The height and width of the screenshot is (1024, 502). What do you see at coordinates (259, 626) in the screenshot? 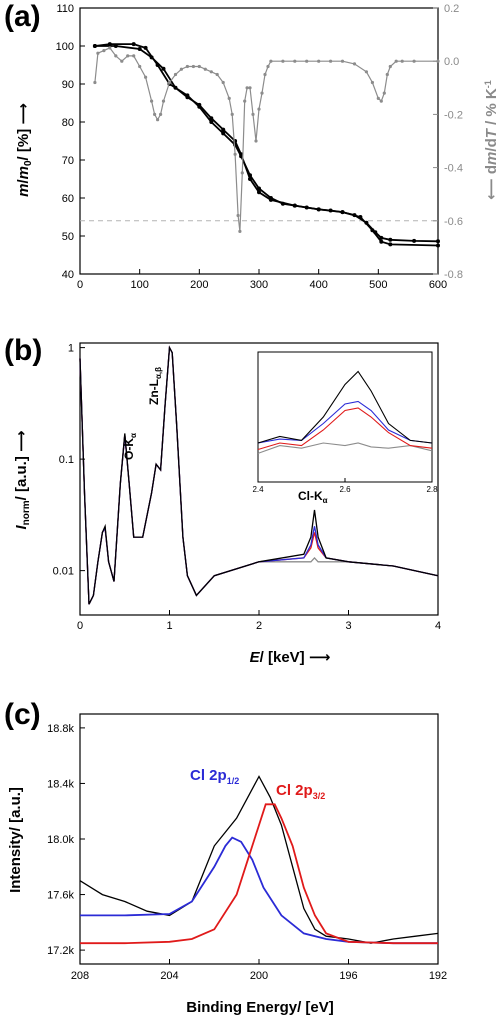
I see `xtick-label-b-2: 2` at bounding box center [259, 626].